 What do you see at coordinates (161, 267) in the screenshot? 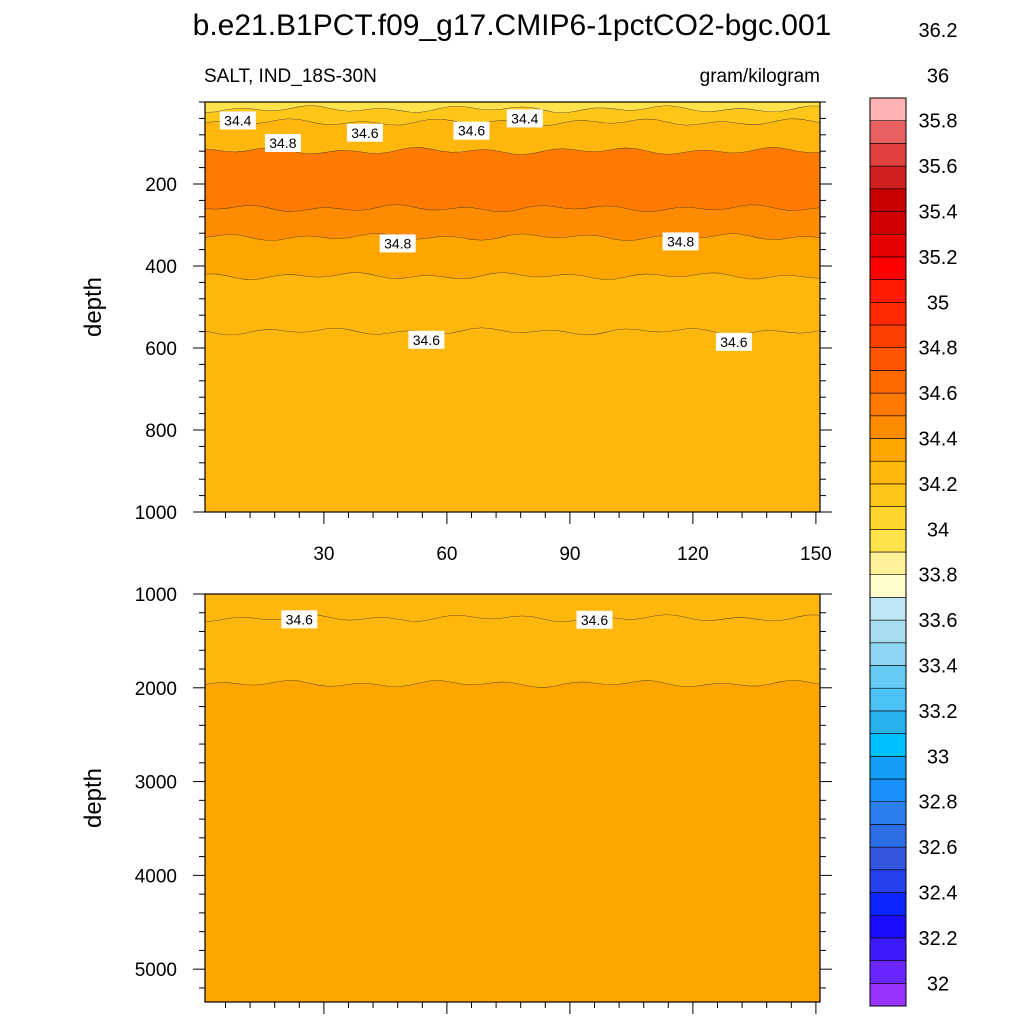
I see `y-tick-label: 400` at bounding box center [161, 267].